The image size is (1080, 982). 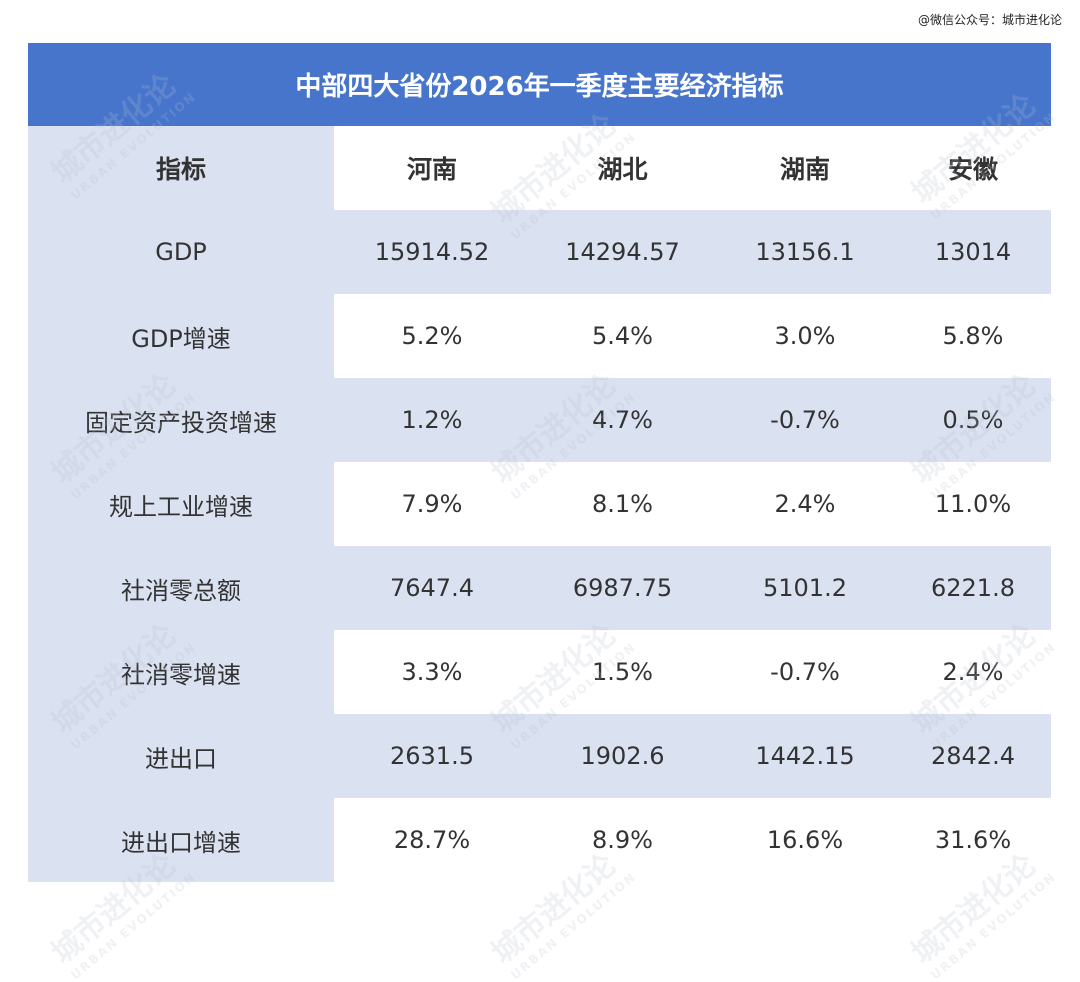 I want to click on table-row: GDP 15914.52 14294.57 13156.1 13014, so click(x=539, y=252).